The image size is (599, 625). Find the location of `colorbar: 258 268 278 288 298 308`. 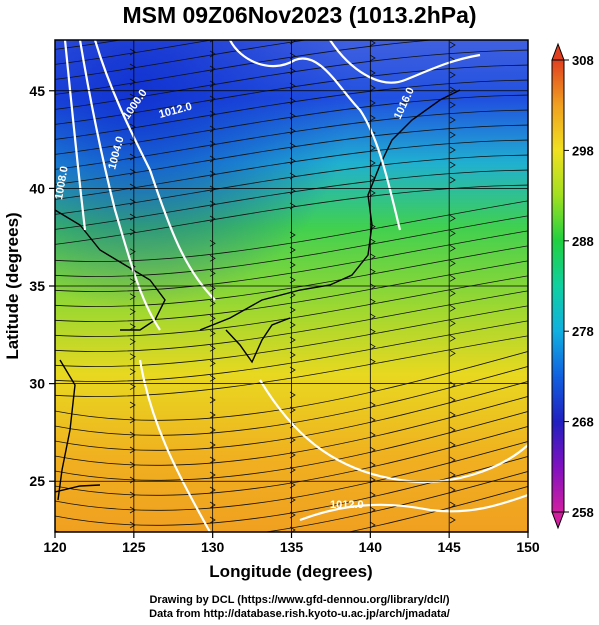

colorbar: 258 268 278 288 298 308 is located at coordinates (572, 286).